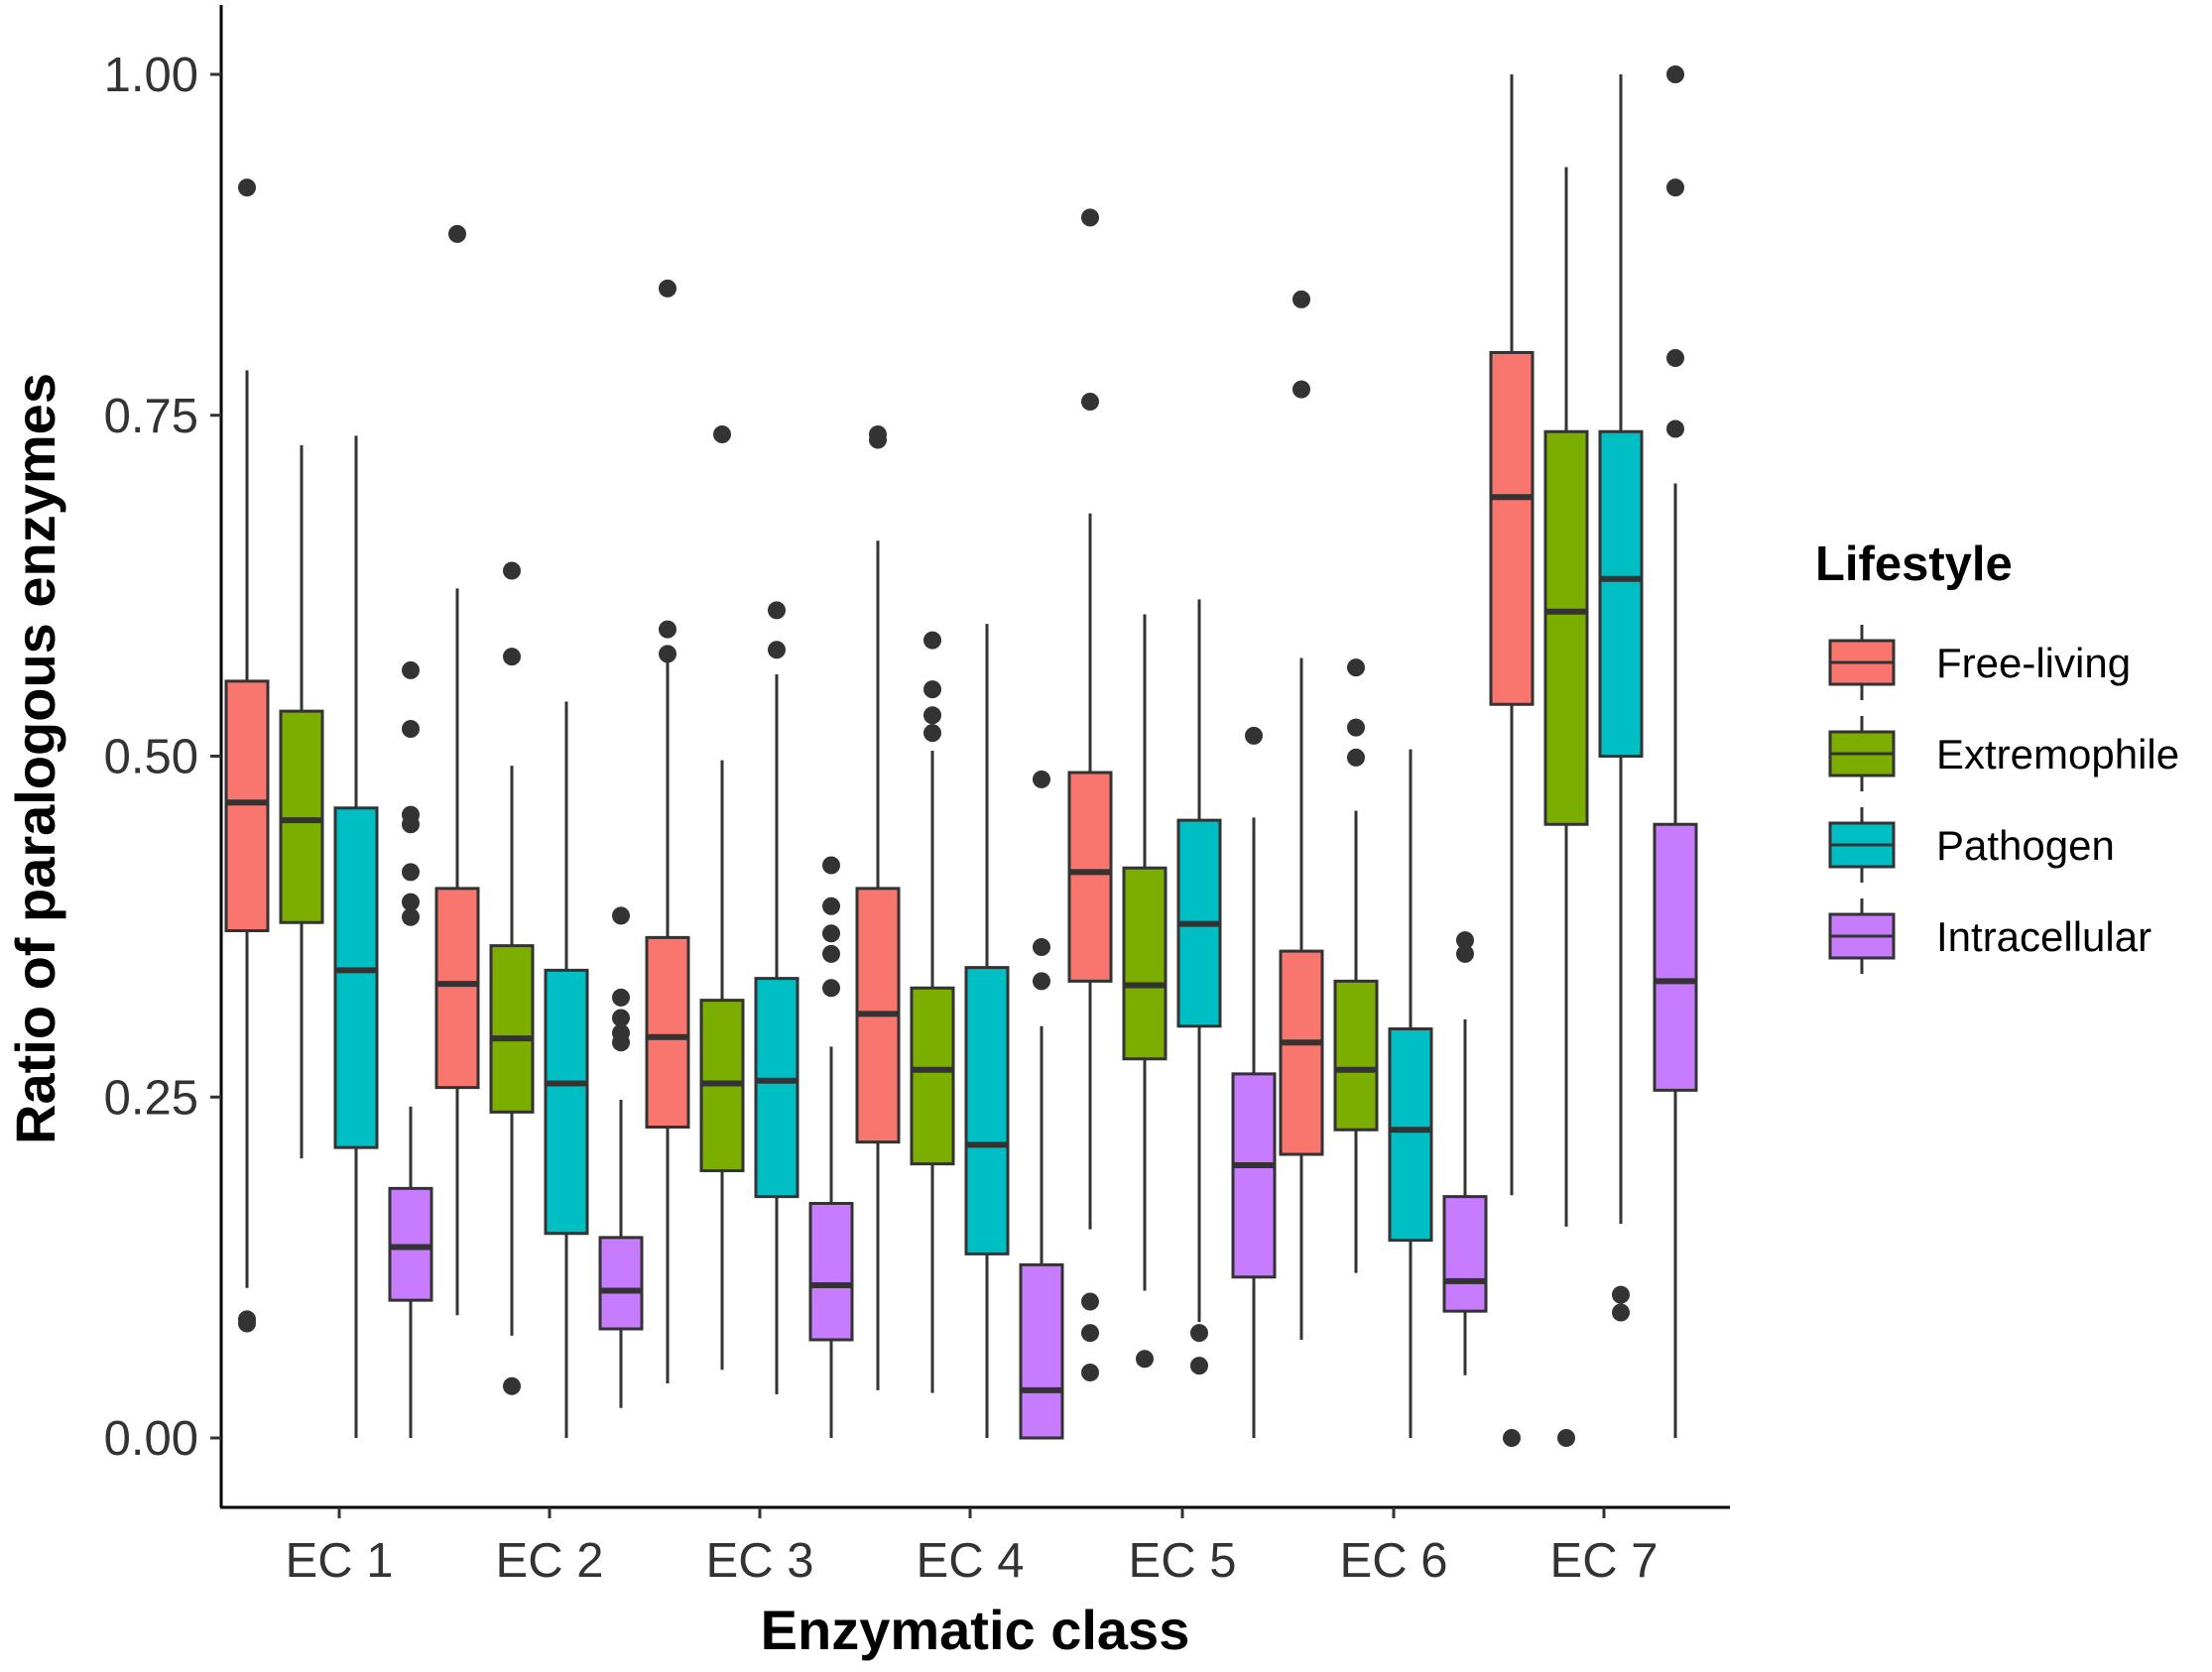 The image size is (2212, 1672). What do you see at coordinates (1394, 1561) in the screenshot?
I see `x-tick-label: EC 6` at bounding box center [1394, 1561].